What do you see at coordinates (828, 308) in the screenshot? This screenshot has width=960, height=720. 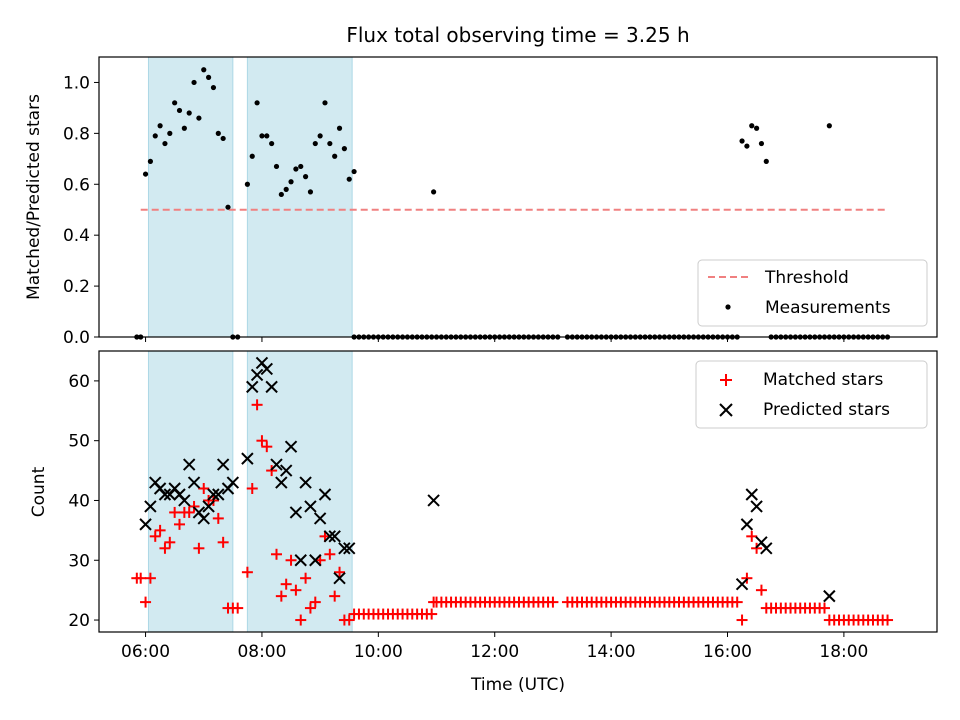 I see `legend-measurements-label: Measurements` at bounding box center [828, 308].